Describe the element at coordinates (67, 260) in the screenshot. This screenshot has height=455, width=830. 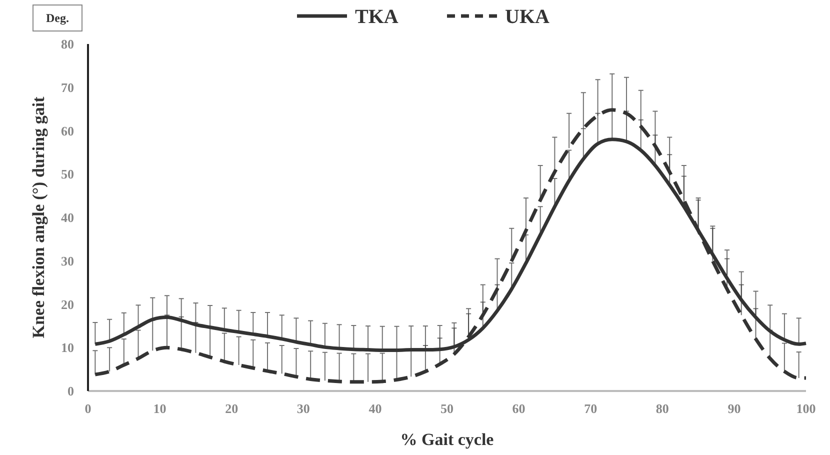
I see `y-tick-label: 30` at that location.